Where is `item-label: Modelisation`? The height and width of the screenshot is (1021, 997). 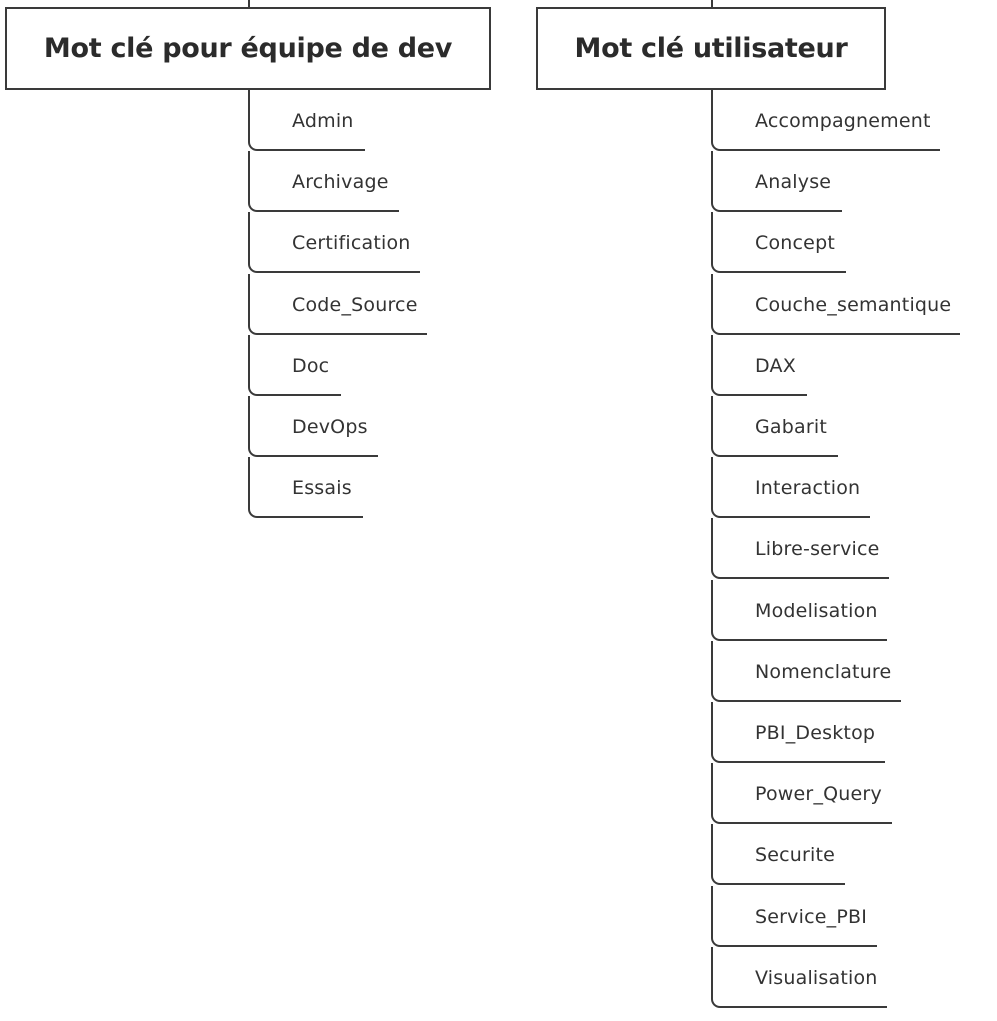 item-label: Modelisation is located at coordinates (816, 610).